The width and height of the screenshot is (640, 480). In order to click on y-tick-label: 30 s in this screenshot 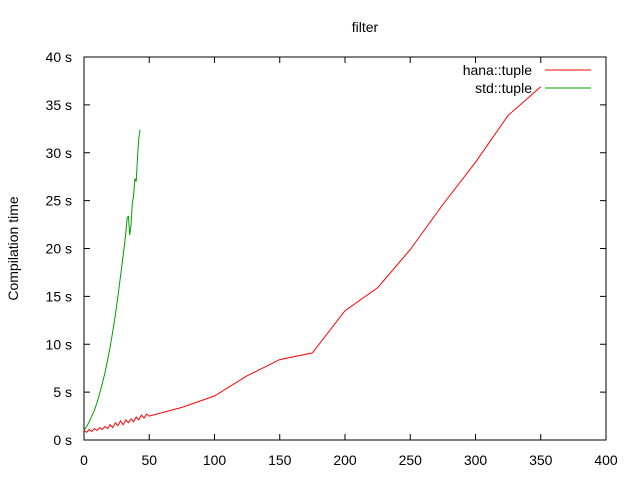, I will do `click(59, 153)`.